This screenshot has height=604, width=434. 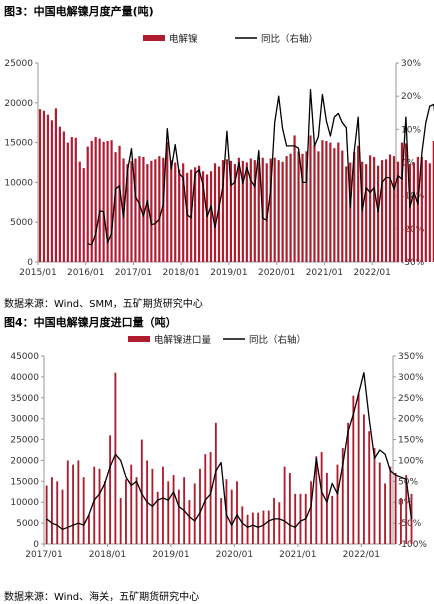 I want to click on chart1-xtick-label: 2017/01, so click(x=133, y=273).